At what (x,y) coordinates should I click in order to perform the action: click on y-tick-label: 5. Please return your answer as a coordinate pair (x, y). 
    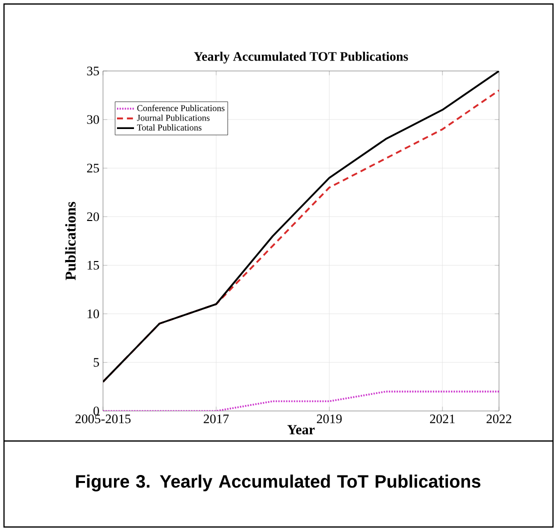
    Looking at the image, I should click on (96, 362).